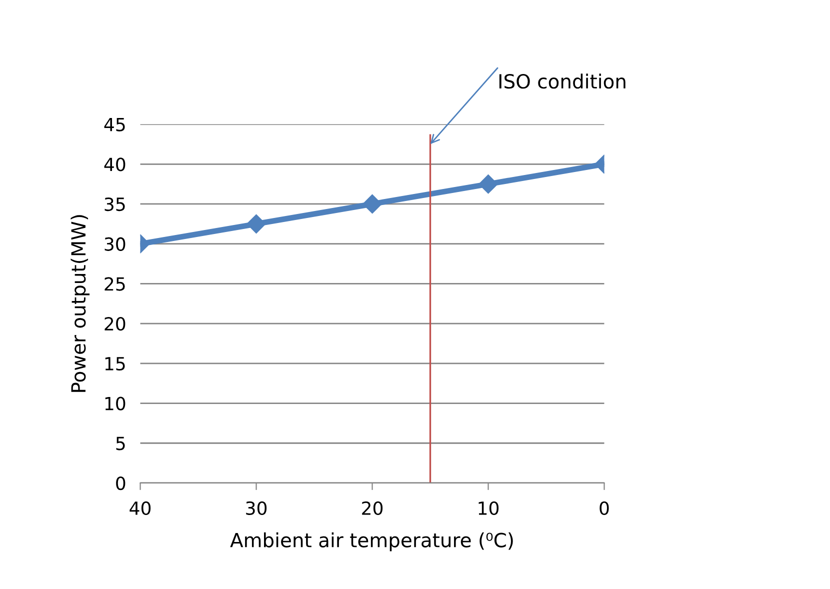 This screenshot has height=589, width=830. I want to click on annotation: ISO condition, so click(562, 81).